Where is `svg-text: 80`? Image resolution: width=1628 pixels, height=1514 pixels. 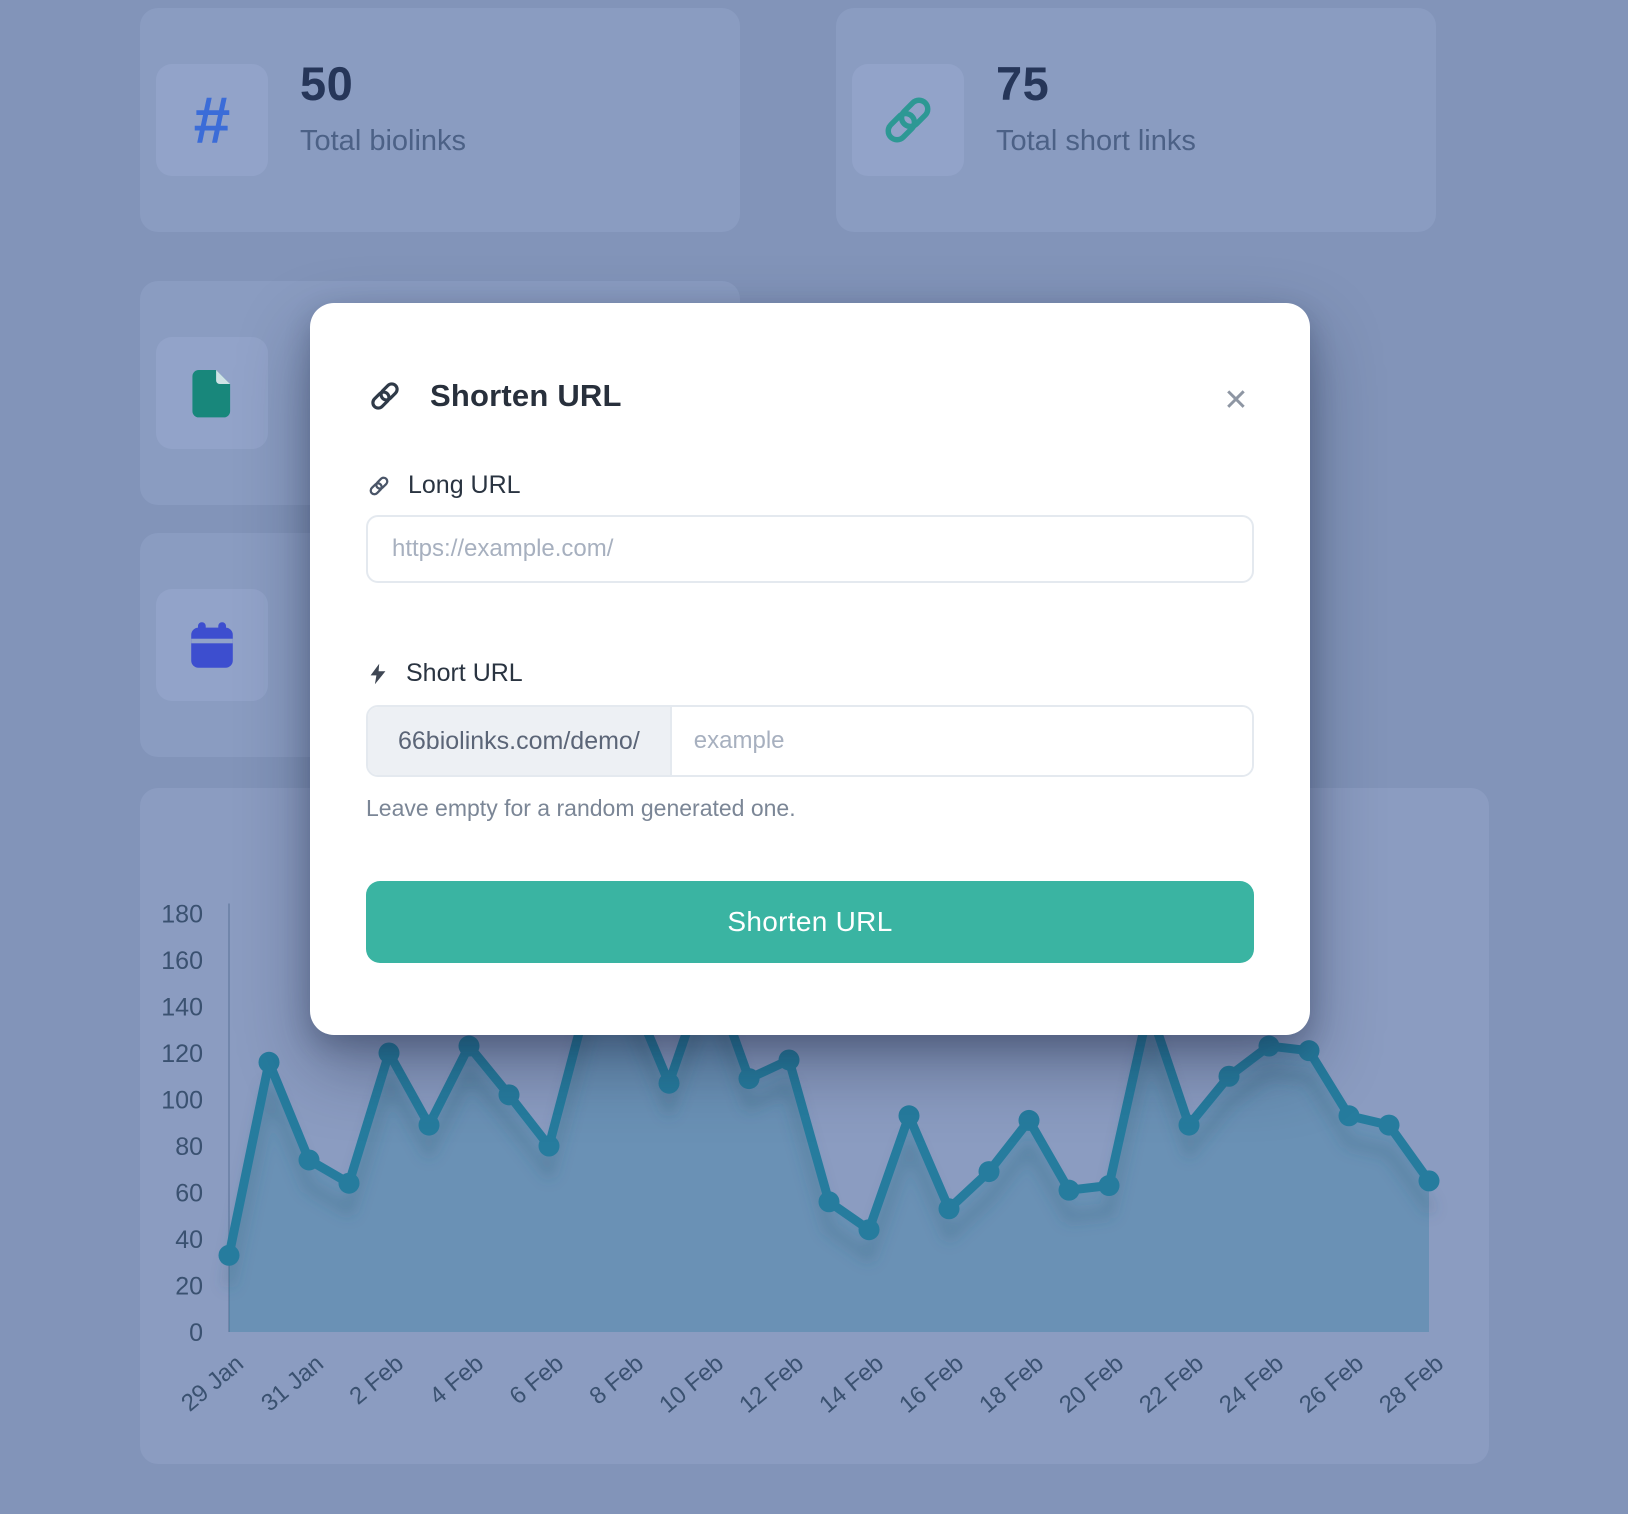
svg-text: 80 is located at coordinates (189, 1147).